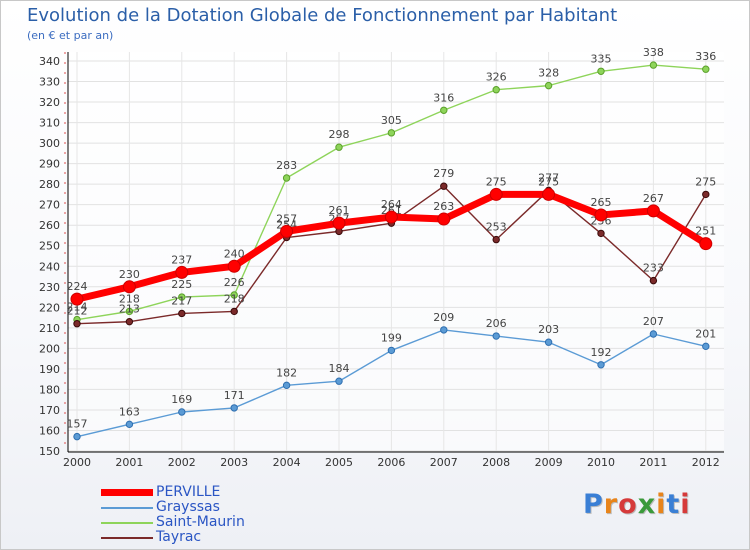 The image size is (750, 550). What do you see at coordinates (339, 210) in the screenshot?
I see `data-label-perville: 261` at bounding box center [339, 210].